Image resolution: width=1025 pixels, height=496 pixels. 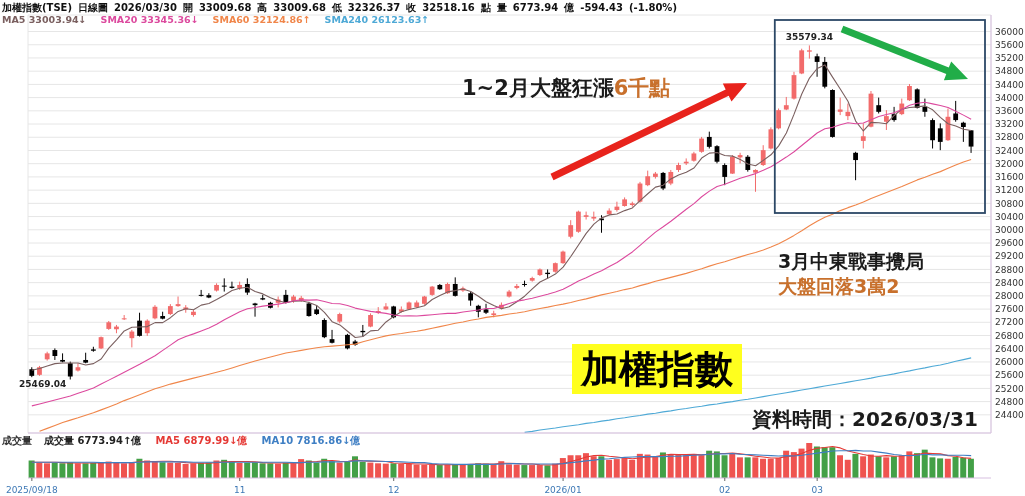 I want to click on annotation: 3月中東戰事攪局, so click(x=851, y=261).